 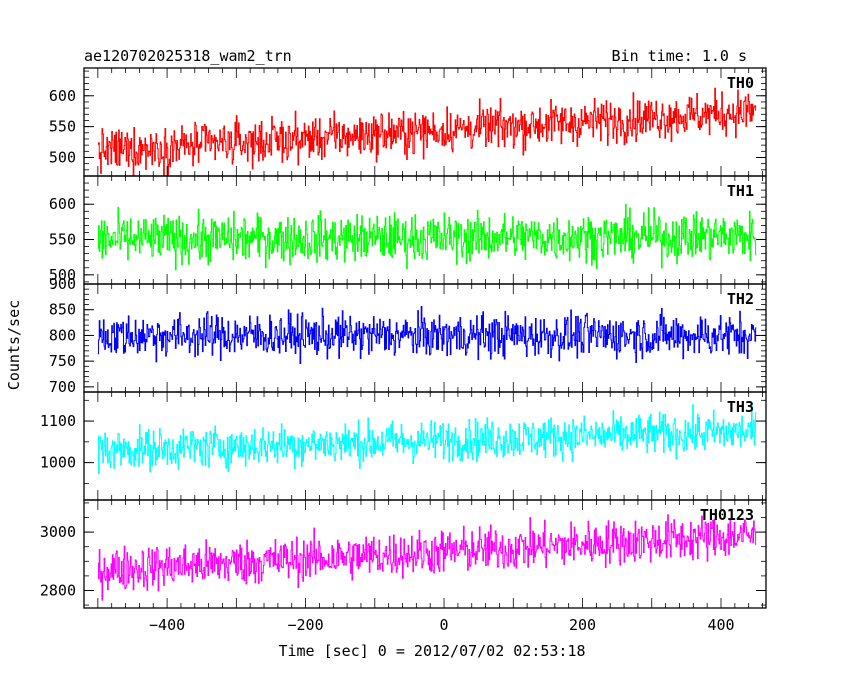 I want to click on x-tick-label: 0, so click(x=444, y=625).